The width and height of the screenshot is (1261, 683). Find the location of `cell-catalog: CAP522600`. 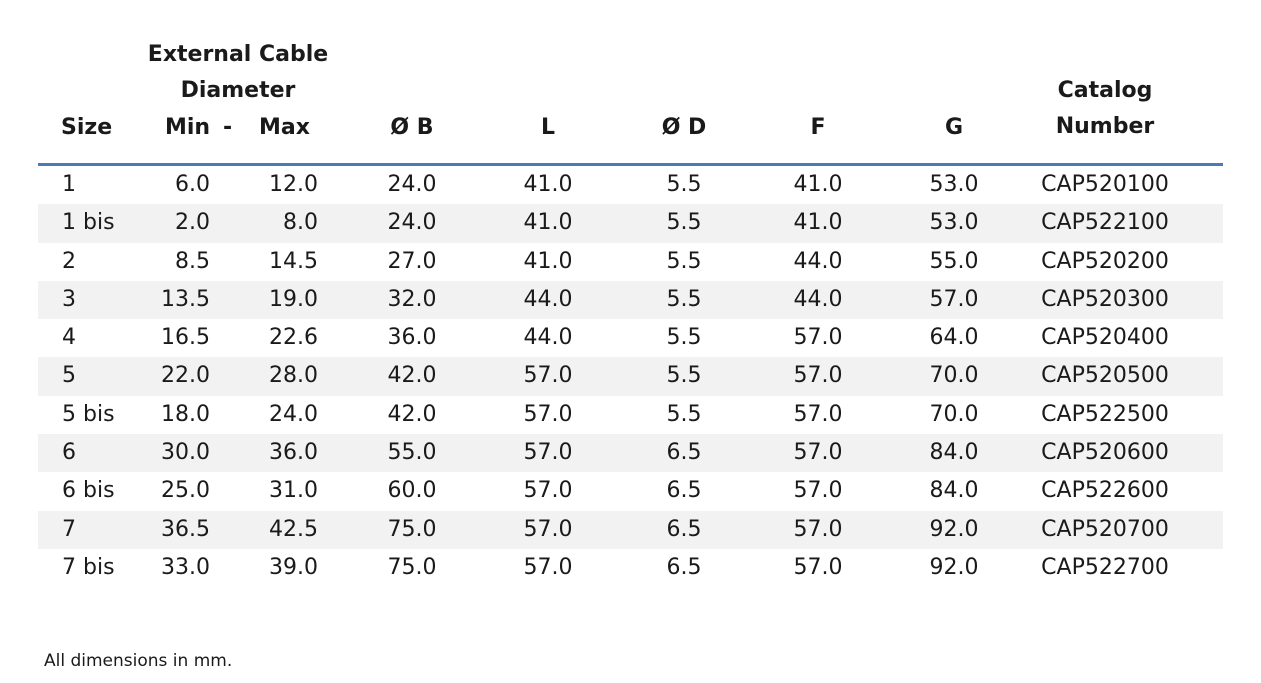

cell-catalog: CAP522600 is located at coordinates (1105, 491).